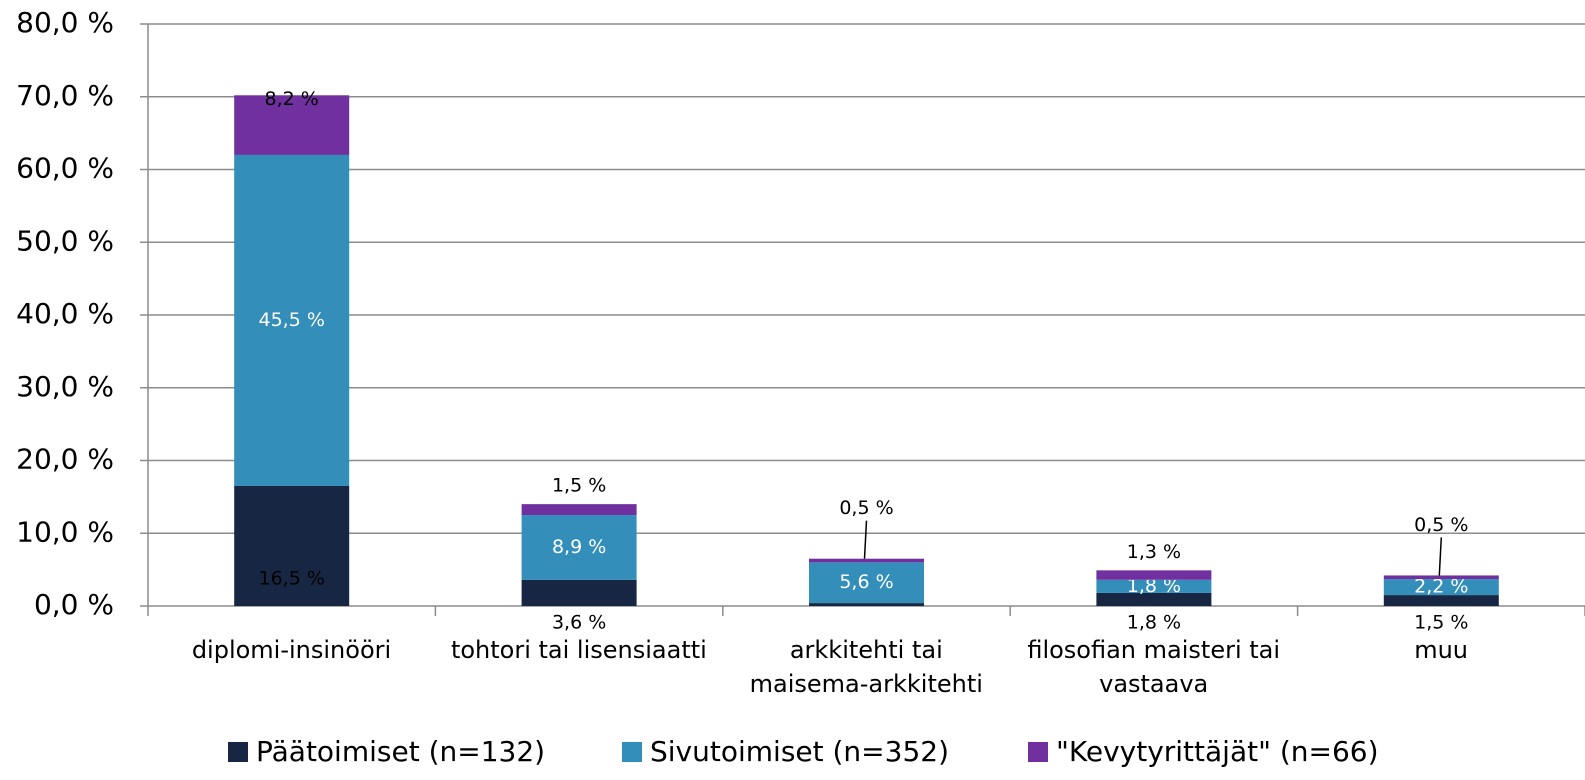  Describe the element at coordinates (799, 751) in the screenshot. I see `legend-label: Sivutoimiset (n=352)` at that location.